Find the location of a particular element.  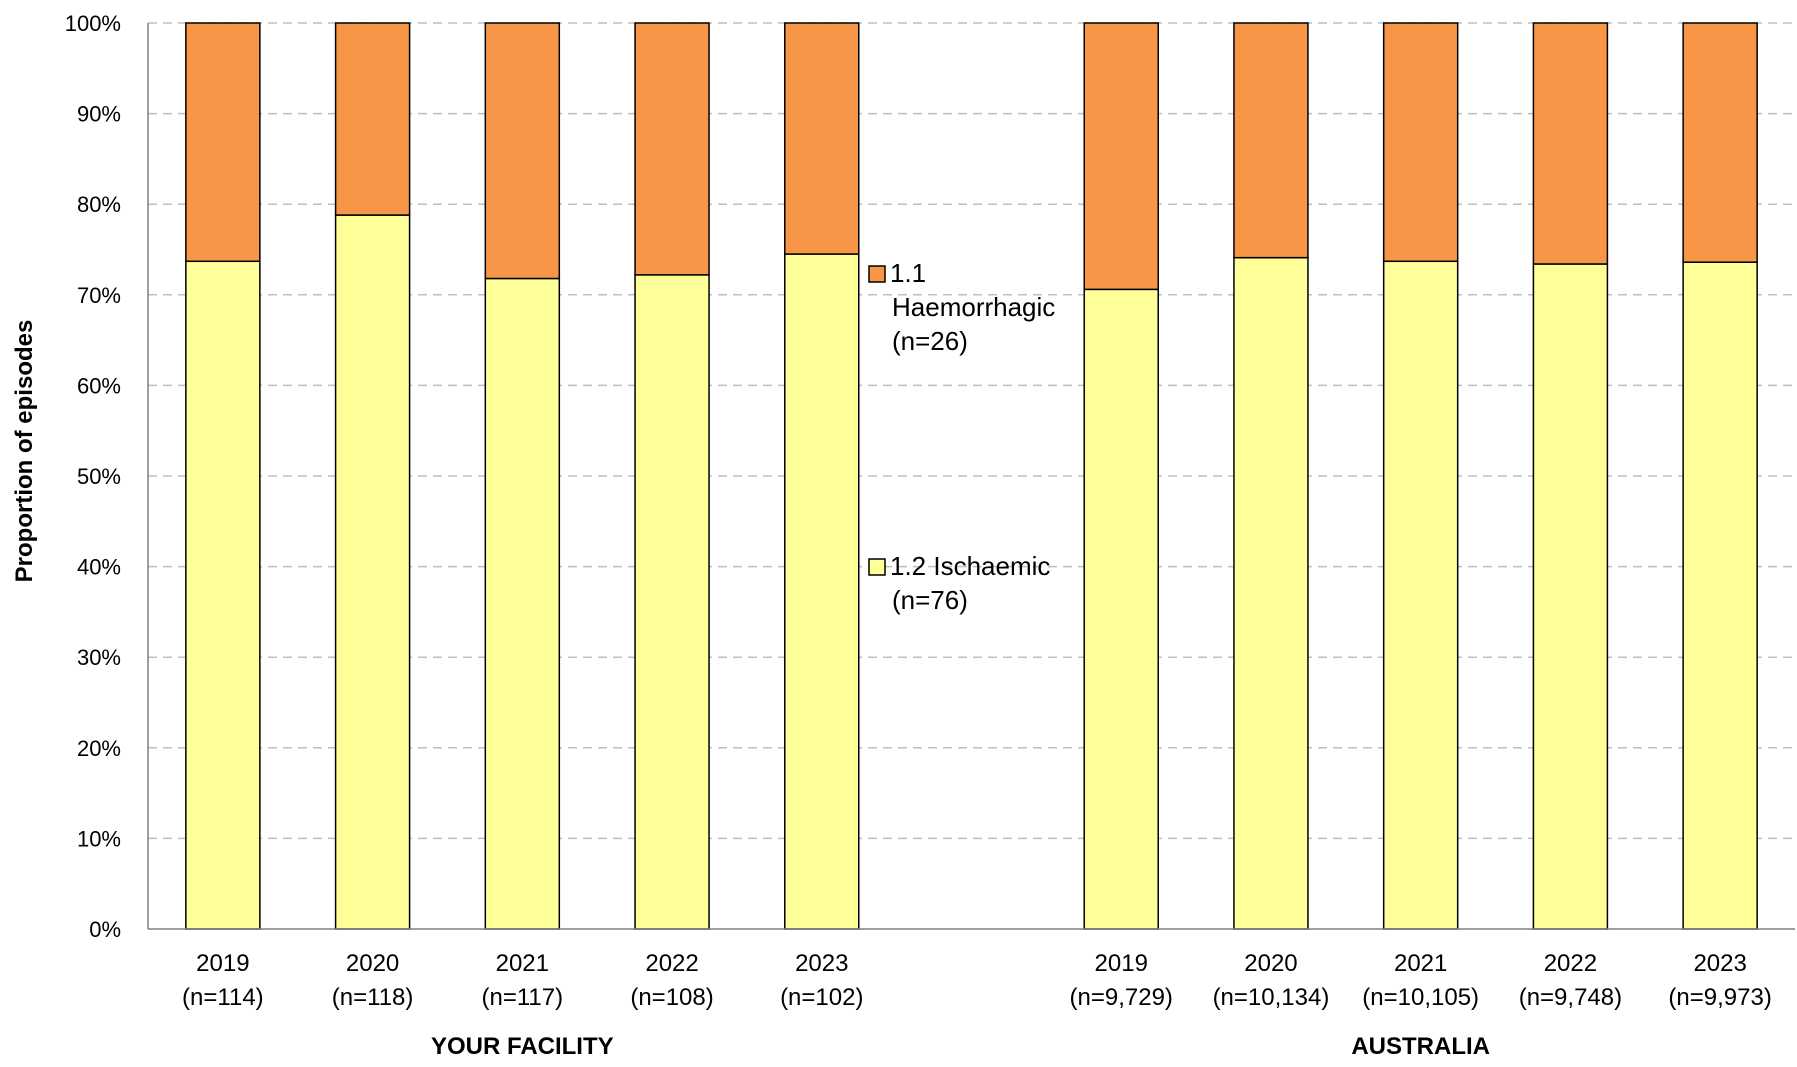

y-tick-label: 60% is located at coordinates (99, 385).